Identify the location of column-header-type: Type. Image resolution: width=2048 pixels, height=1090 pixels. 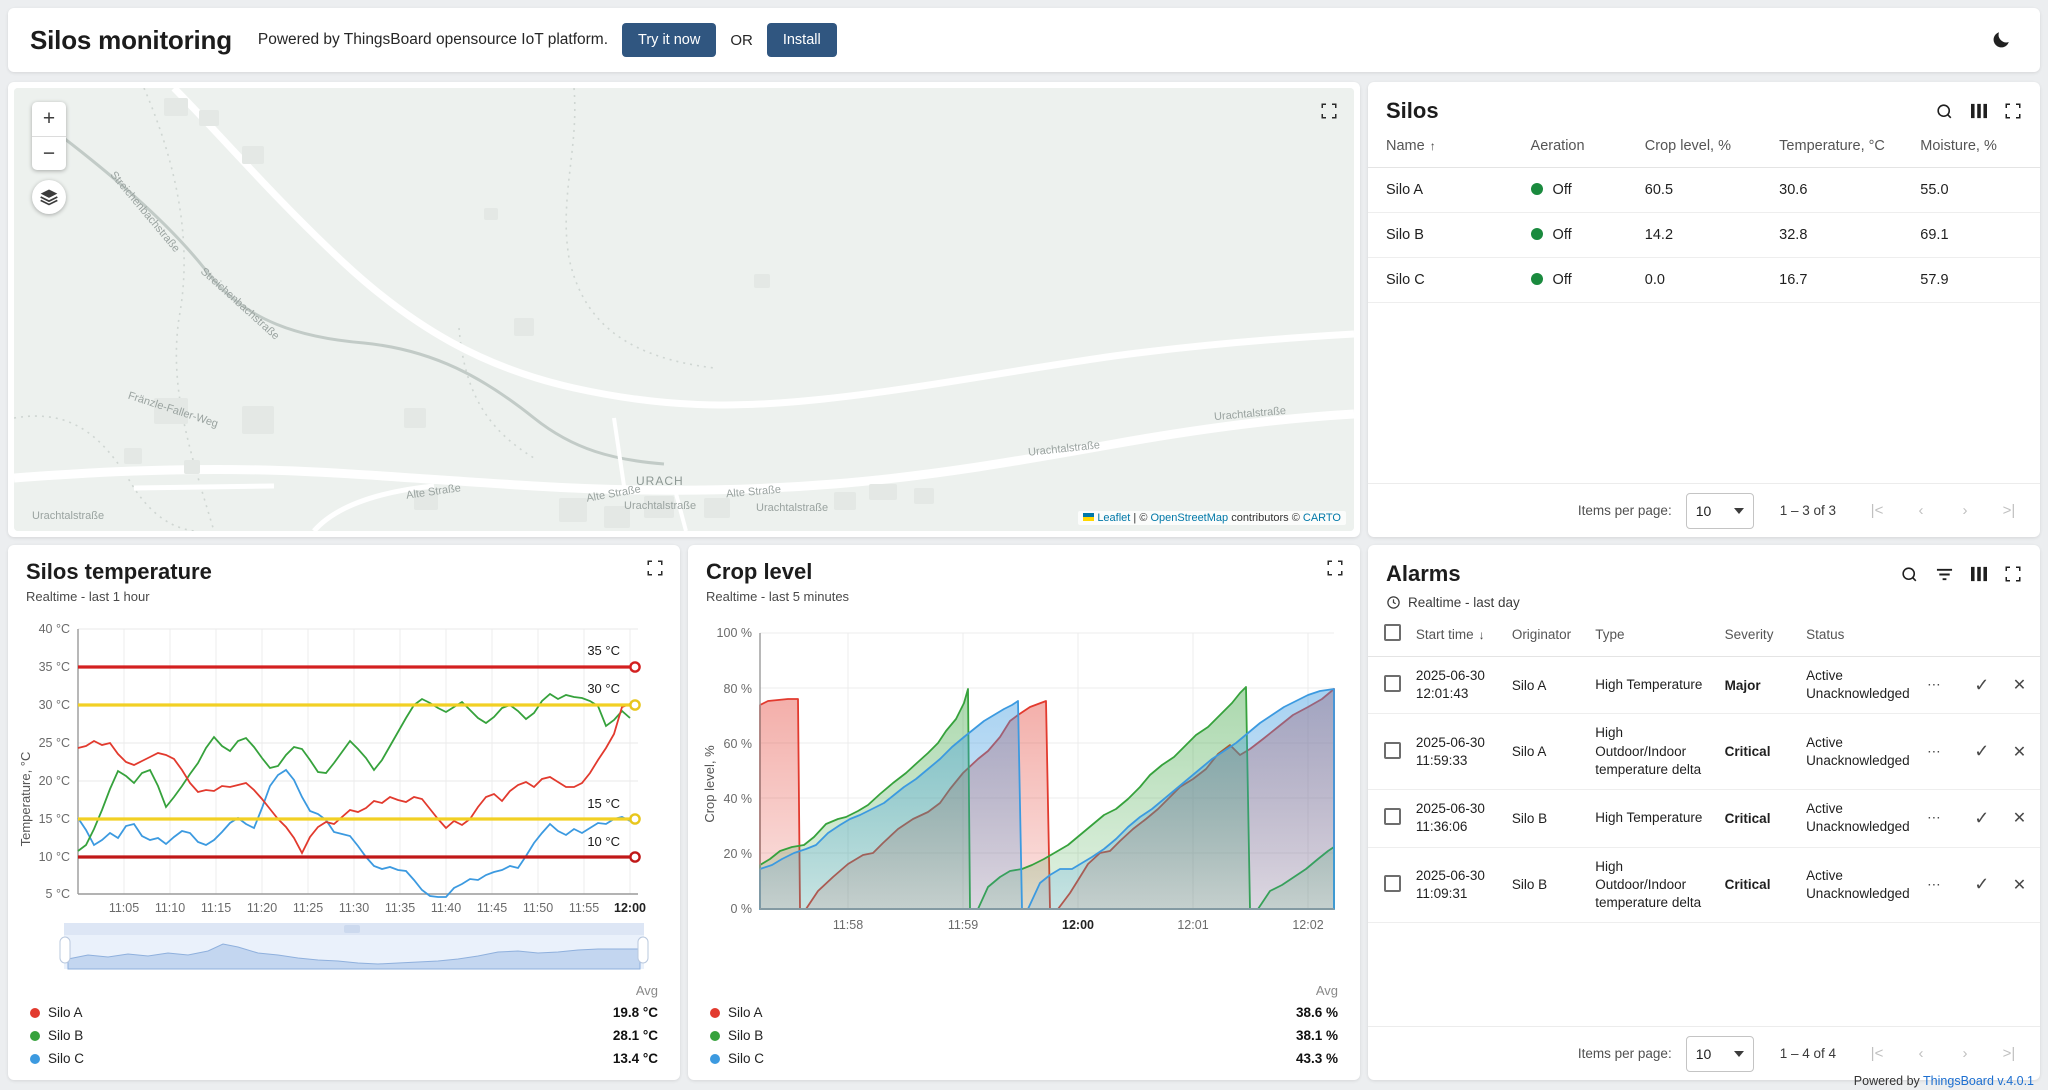
(1656, 635).